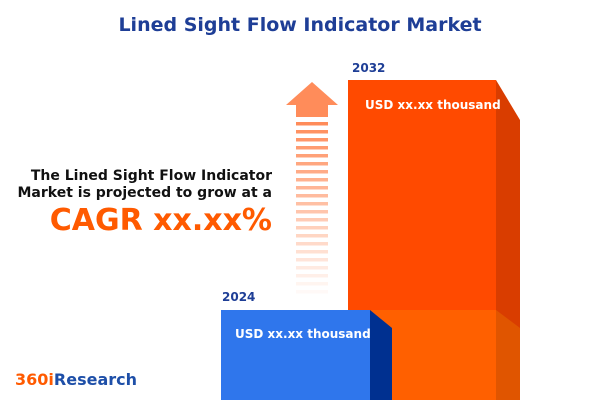 The width and height of the screenshot is (600, 400). What do you see at coordinates (300, 25) in the screenshot?
I see `chart-title: Lined Sight Flow Indicator Market` at bounding box center [300, 25].